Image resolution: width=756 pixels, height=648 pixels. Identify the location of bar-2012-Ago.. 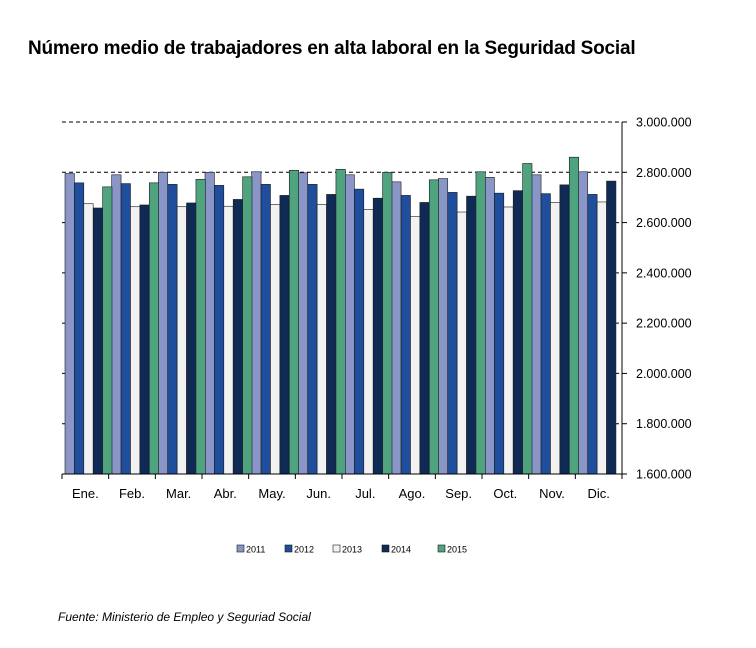
(405, 335).